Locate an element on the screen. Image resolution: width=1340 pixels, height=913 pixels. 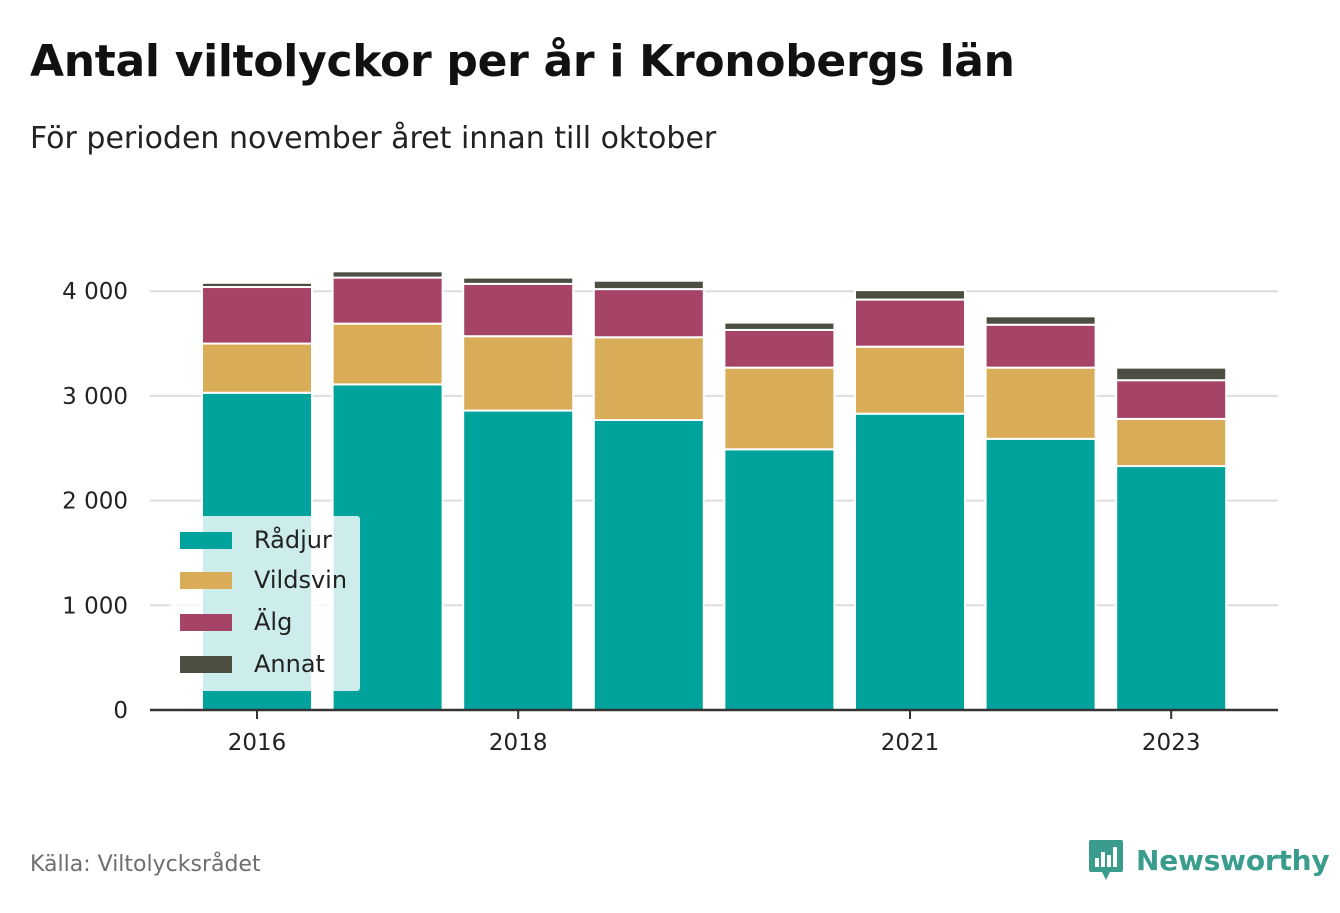
y-tick-label: 0 is located at coordinates (120, 711).